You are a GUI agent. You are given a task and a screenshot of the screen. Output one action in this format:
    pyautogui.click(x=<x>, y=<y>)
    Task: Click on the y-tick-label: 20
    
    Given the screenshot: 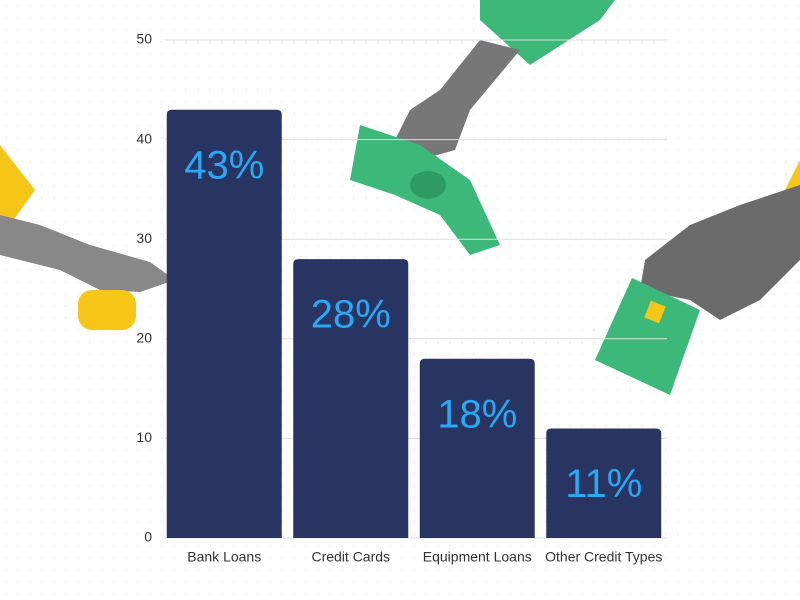 What is the action you would take?
    pyautogui.click(x=144, y=338)
    